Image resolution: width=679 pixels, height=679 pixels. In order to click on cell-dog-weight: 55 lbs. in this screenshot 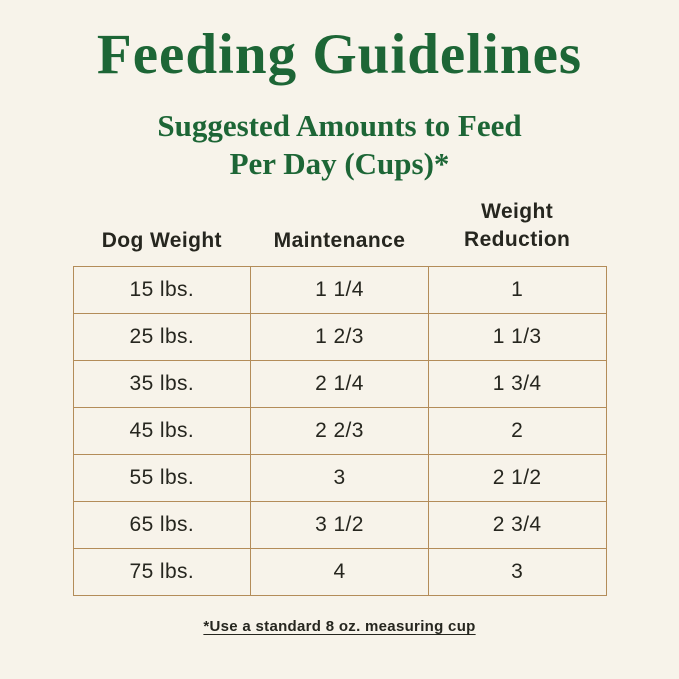, I will do `click(162, 477)`.